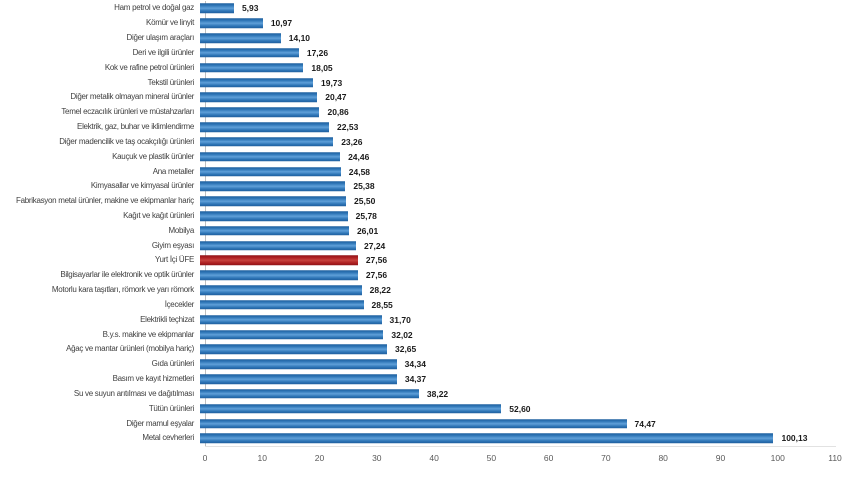 This screenshot has height=481, width=850. Describe the element at coordinates (181, 230) in the screenshot. I see `category-label: Mobilya` at that location.